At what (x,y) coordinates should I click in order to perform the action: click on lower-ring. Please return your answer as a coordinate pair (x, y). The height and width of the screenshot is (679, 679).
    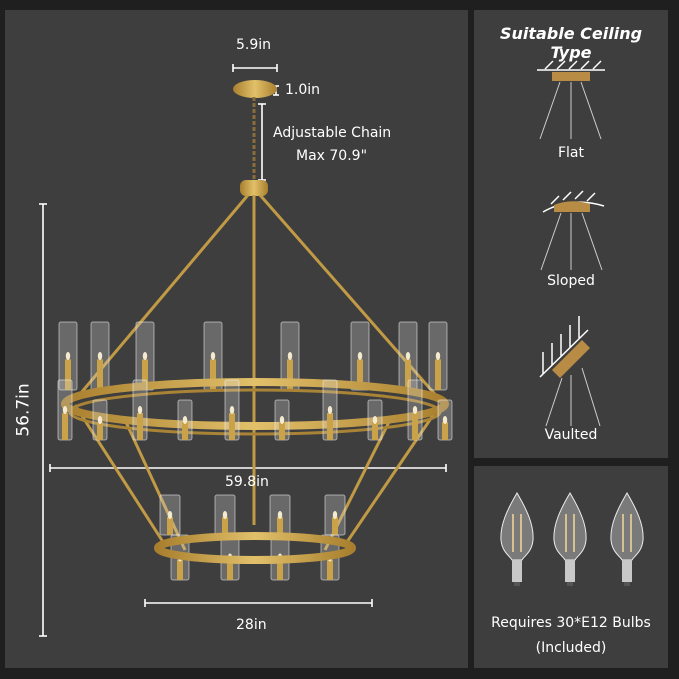
    Looking at the image, I should click on (255, 548).